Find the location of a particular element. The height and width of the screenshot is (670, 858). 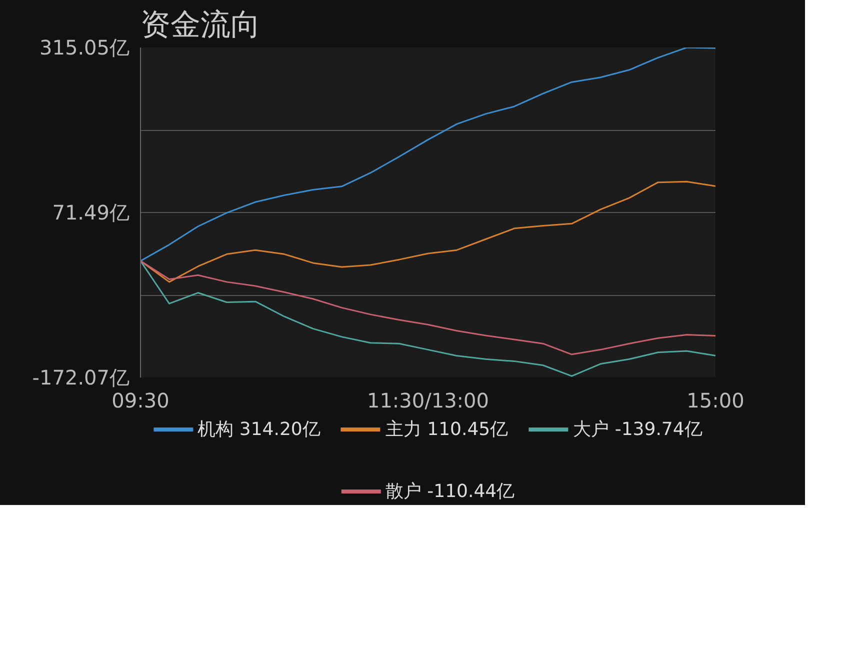

y-tick-label: 71.49亿 is located at coordinates (91, 212).